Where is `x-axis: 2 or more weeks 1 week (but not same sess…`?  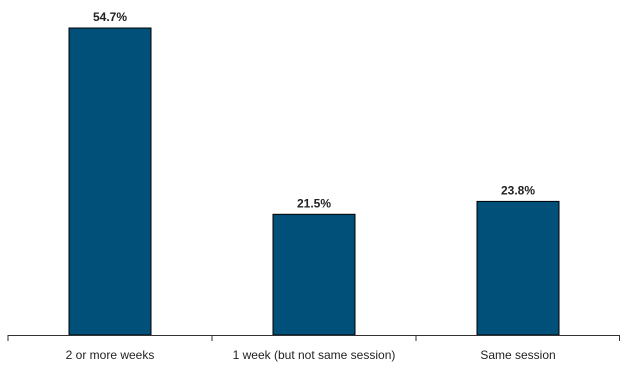
x-axis: 2 or more weeks 1 week (but not same sess… is located at coordinates (313, 348).